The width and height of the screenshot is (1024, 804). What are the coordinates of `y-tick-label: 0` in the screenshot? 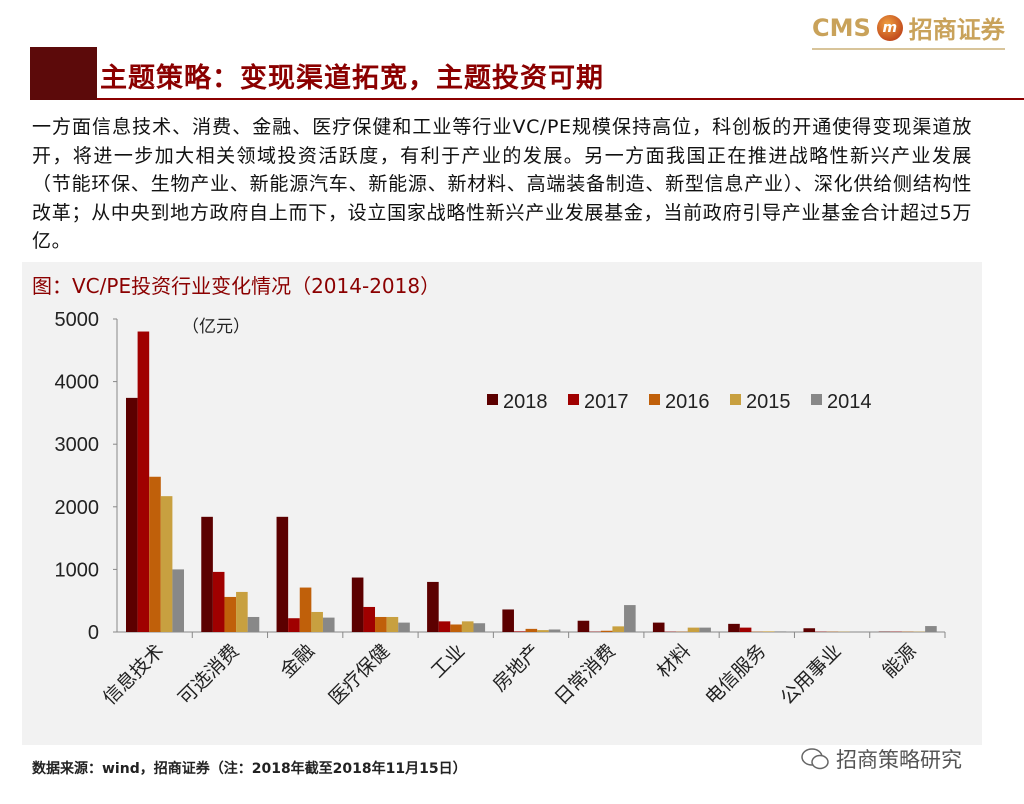 It's located at (93, 633).